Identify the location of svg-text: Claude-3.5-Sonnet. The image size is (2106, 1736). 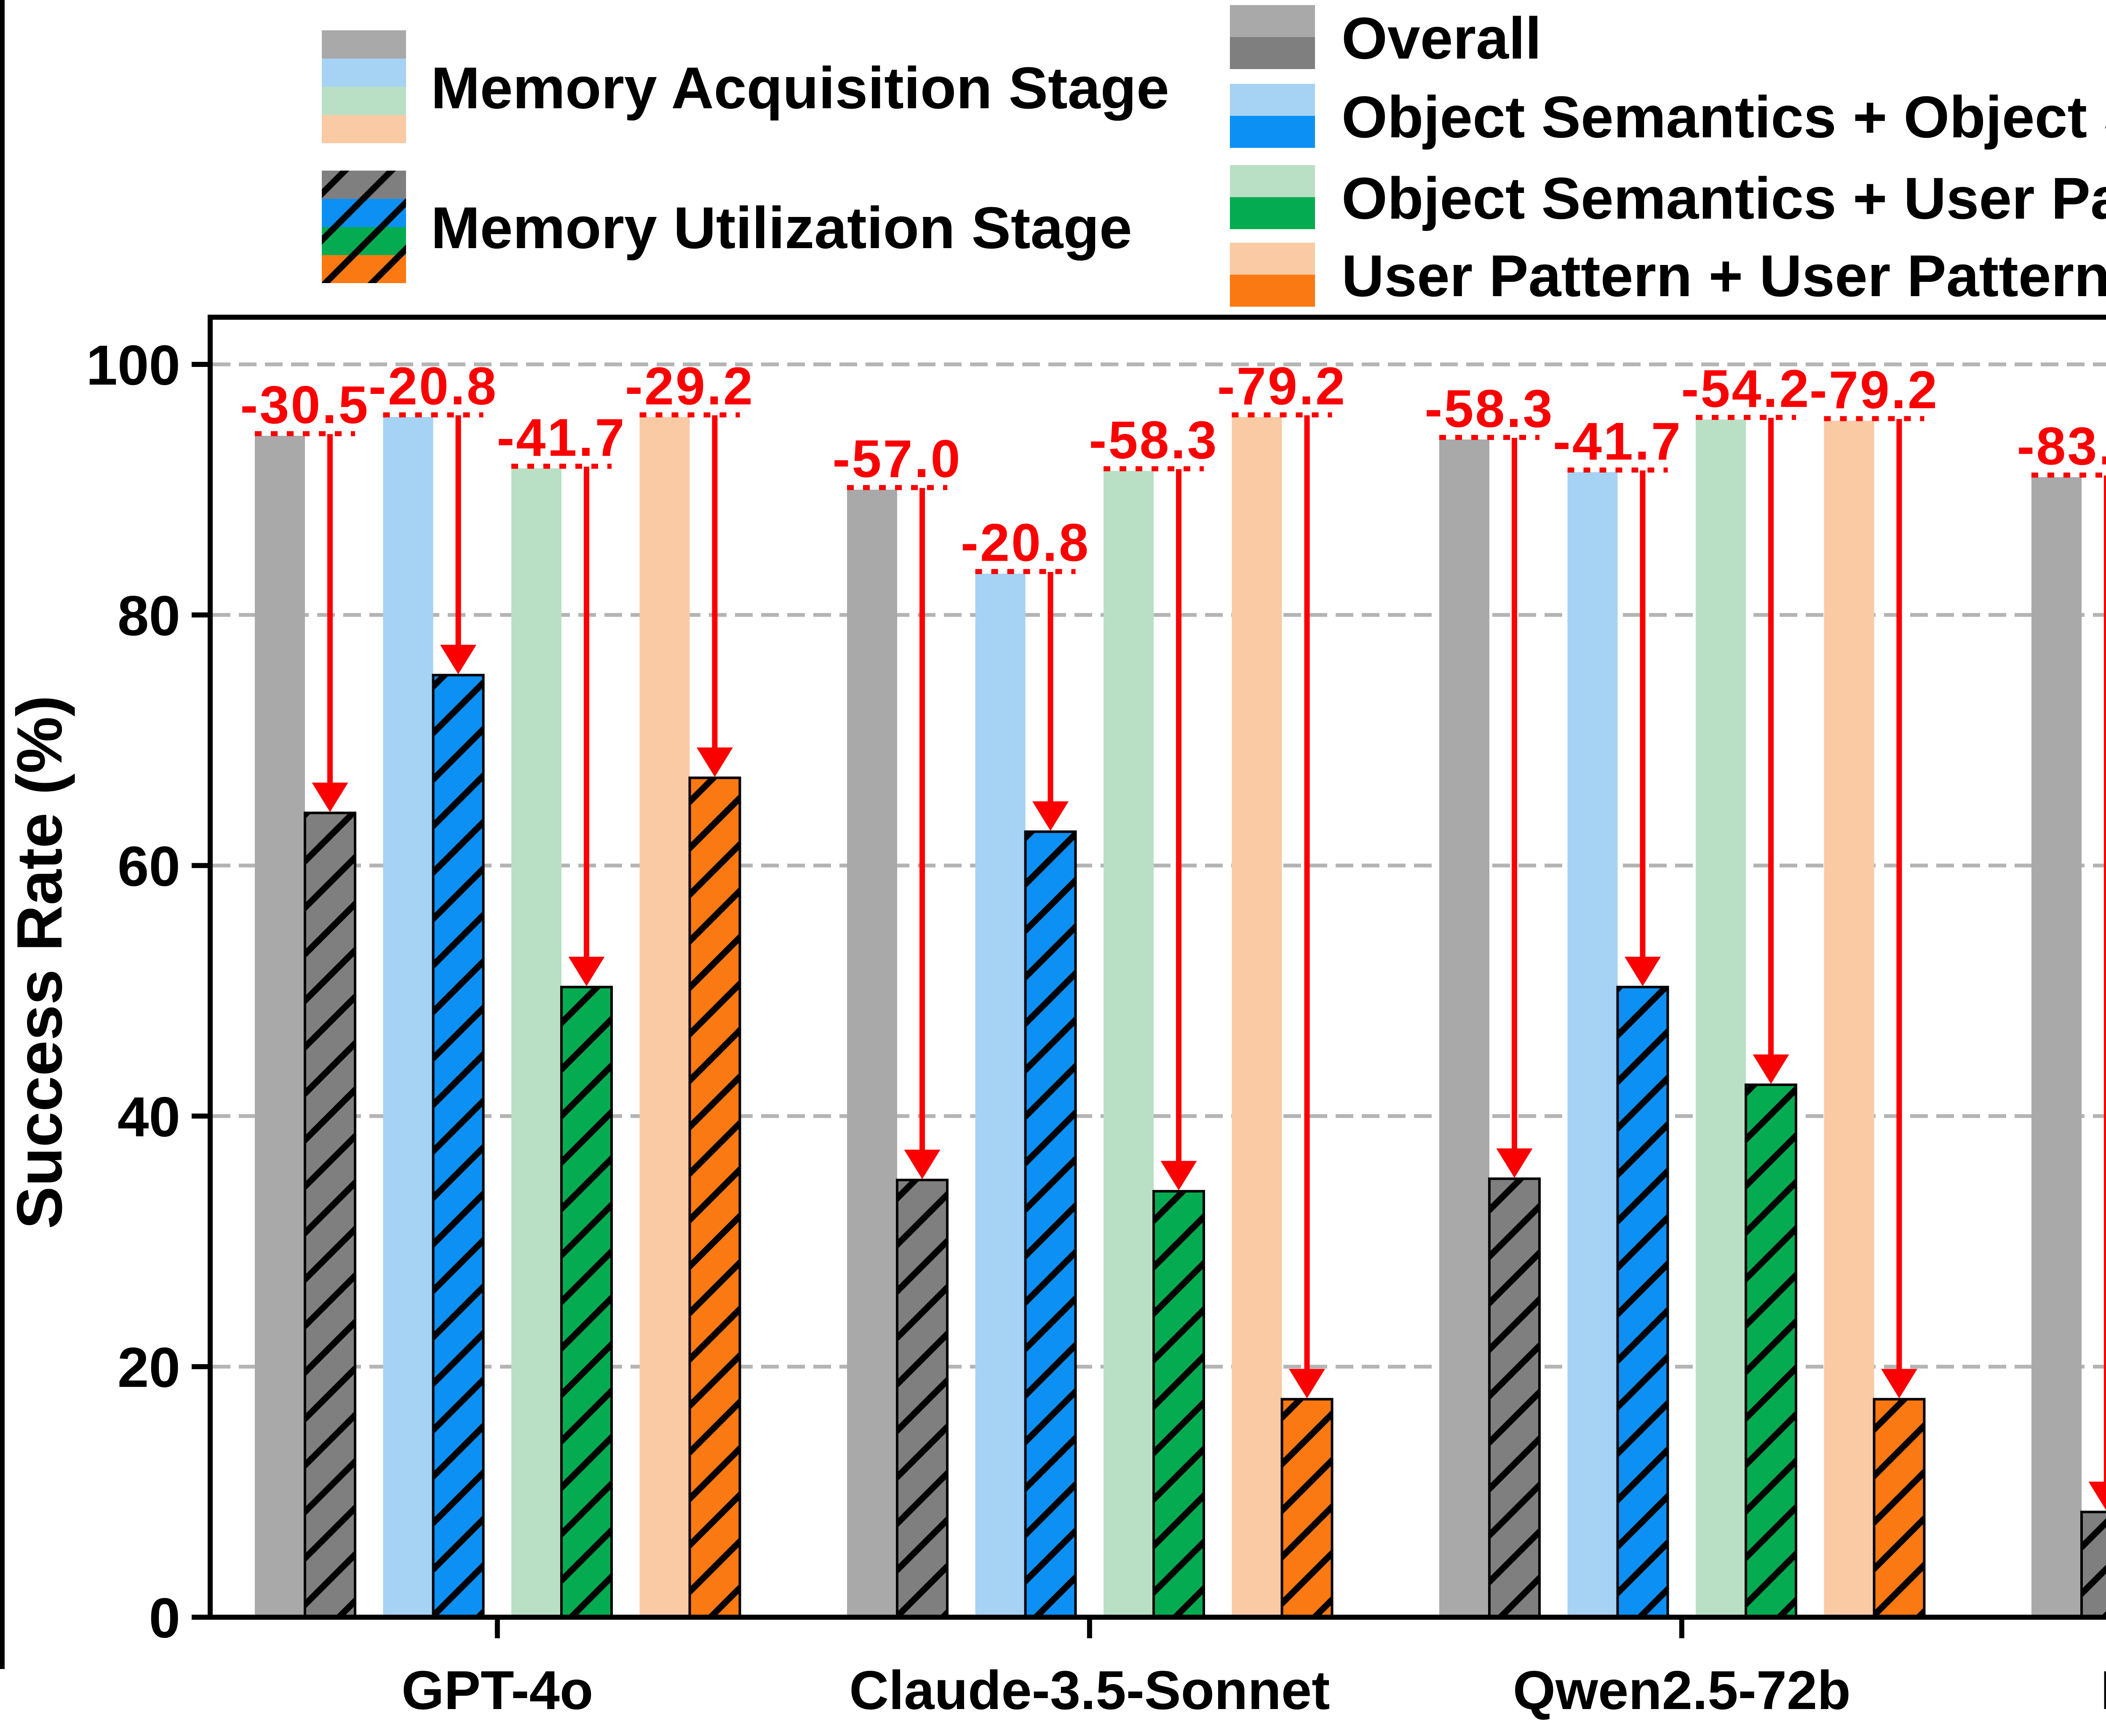
(1089, 1690).